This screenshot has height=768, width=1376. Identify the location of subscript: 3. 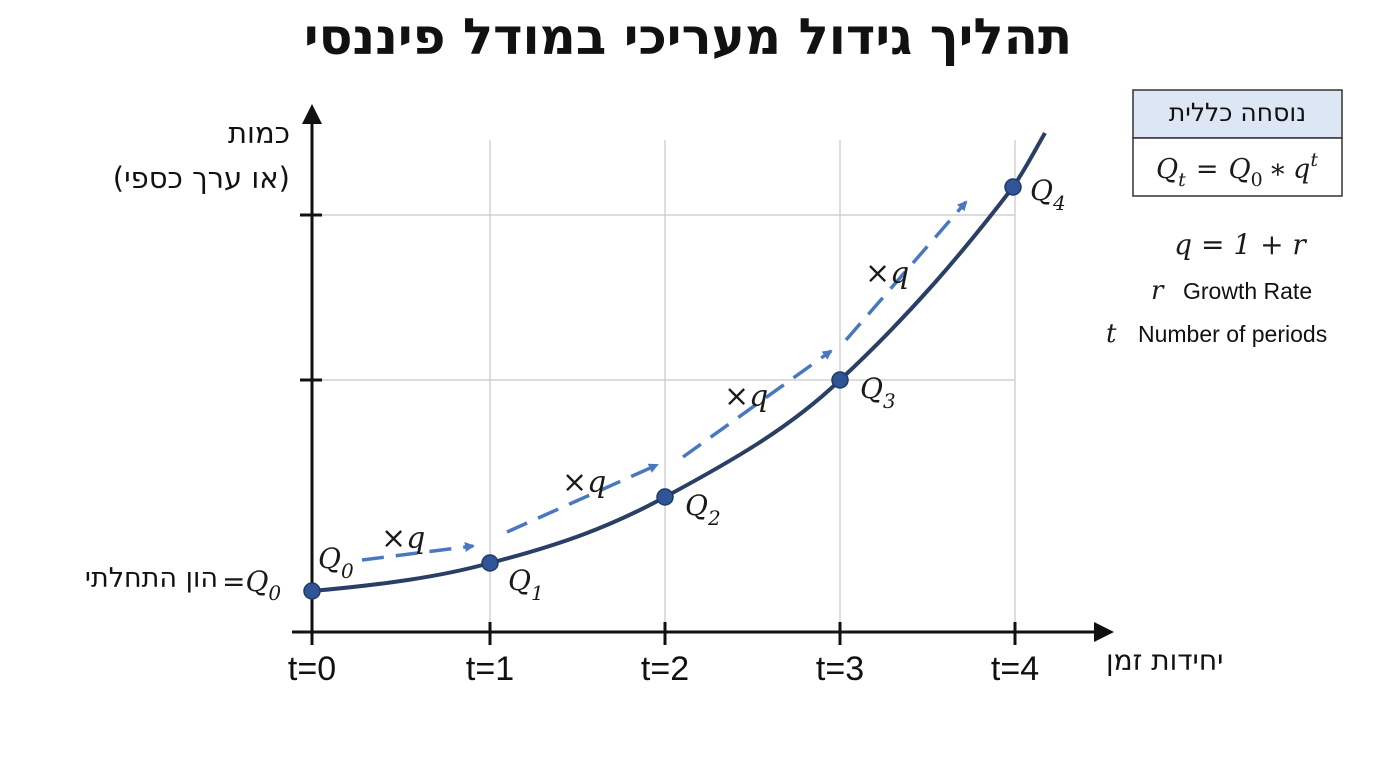
(889, 401).